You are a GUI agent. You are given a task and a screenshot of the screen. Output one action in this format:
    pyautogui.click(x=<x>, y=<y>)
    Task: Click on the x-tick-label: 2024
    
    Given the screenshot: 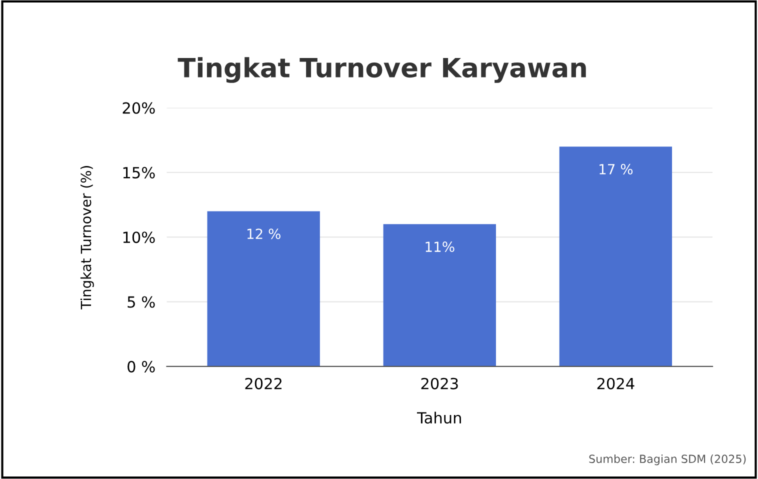 What is the action you would take?
    pyautogui.click(x=615, y=384)
    